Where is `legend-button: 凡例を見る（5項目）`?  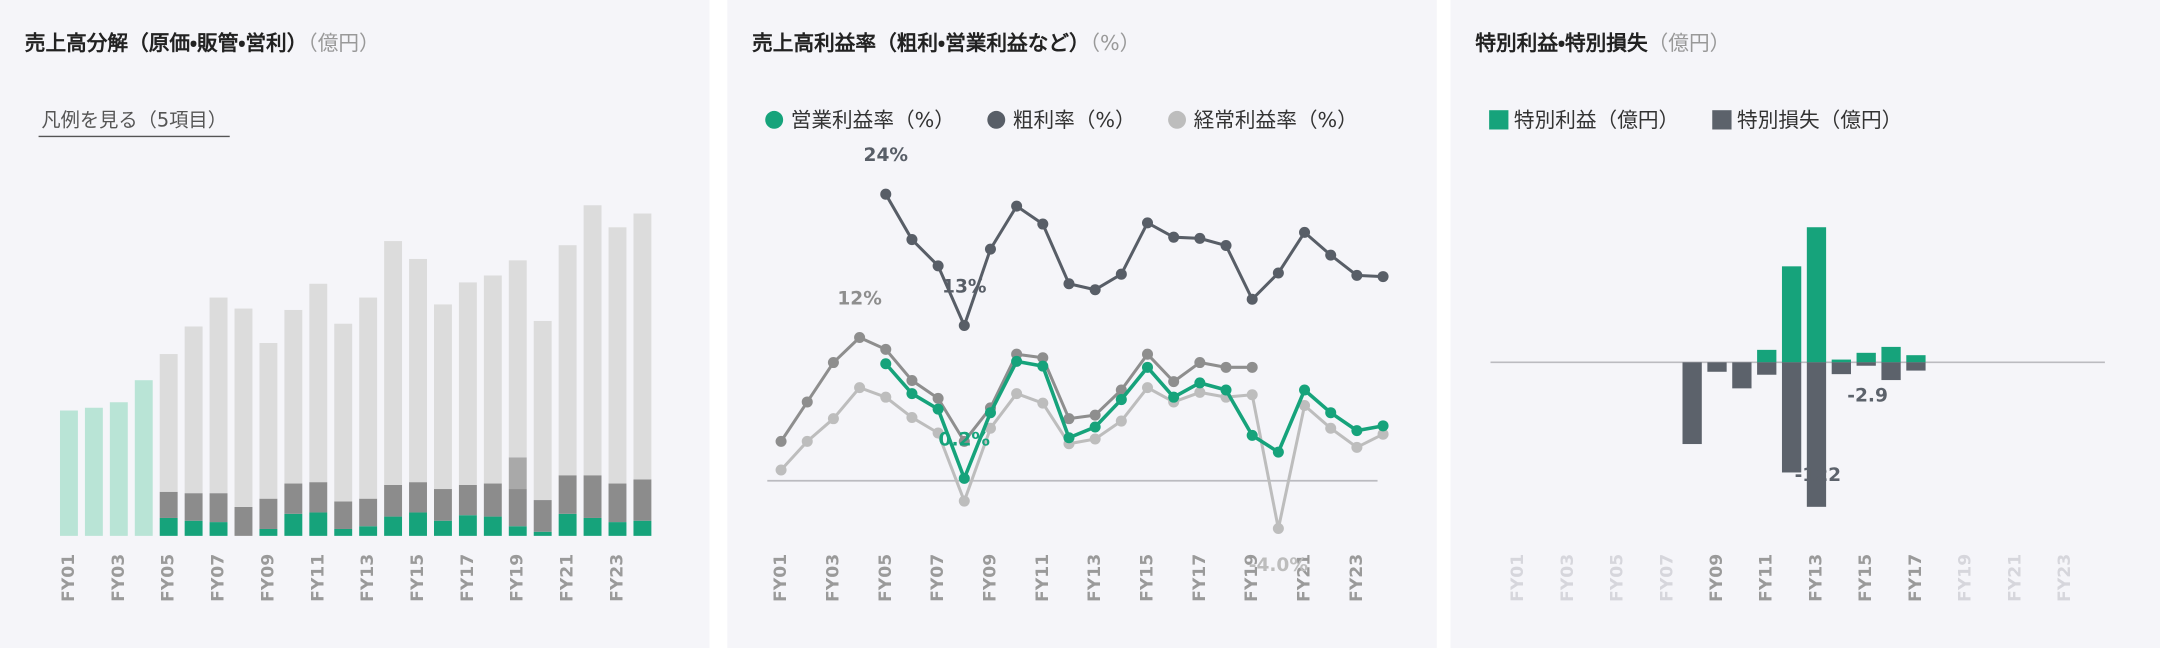
legend-button: 凡例を見る（5項目） is located at coordinates (134, 120).